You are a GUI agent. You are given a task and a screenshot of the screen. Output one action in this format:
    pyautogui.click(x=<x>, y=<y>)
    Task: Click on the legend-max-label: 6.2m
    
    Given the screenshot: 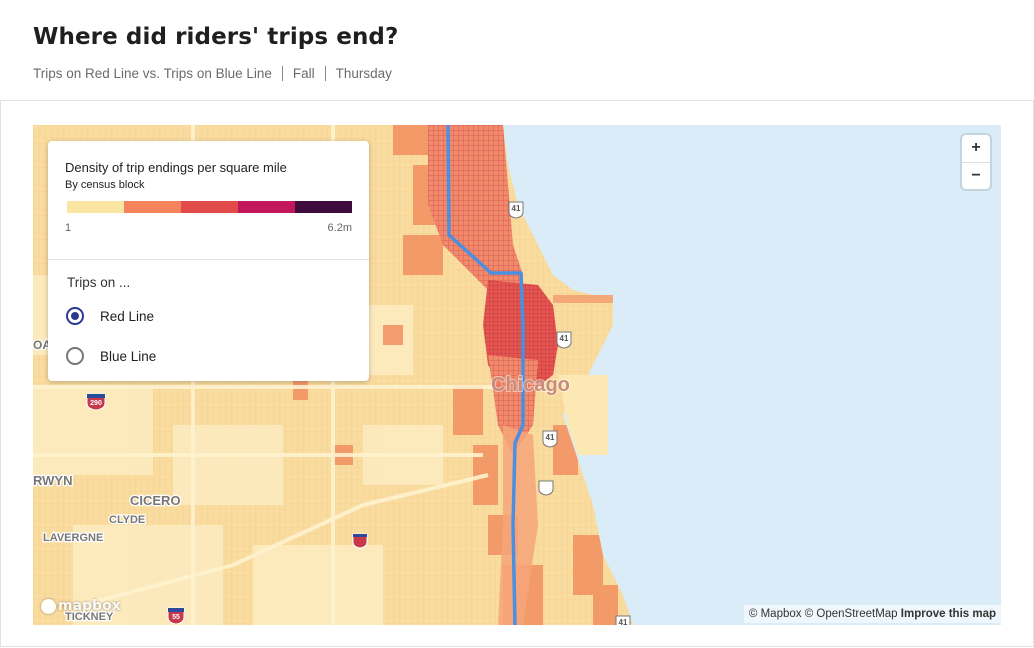 What is the action you would take?
    pyautogui.click(x=339, y=228)
    